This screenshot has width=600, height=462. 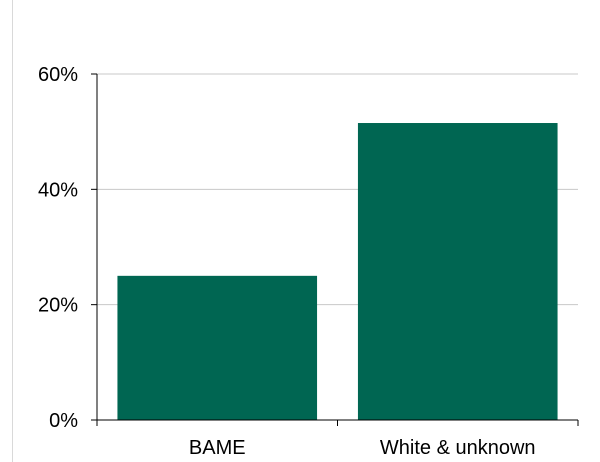 What do you see at coordinates (58, 75) in the screenshot?
I see `y-tick-label: 60%` at bounding box center [58, 75].